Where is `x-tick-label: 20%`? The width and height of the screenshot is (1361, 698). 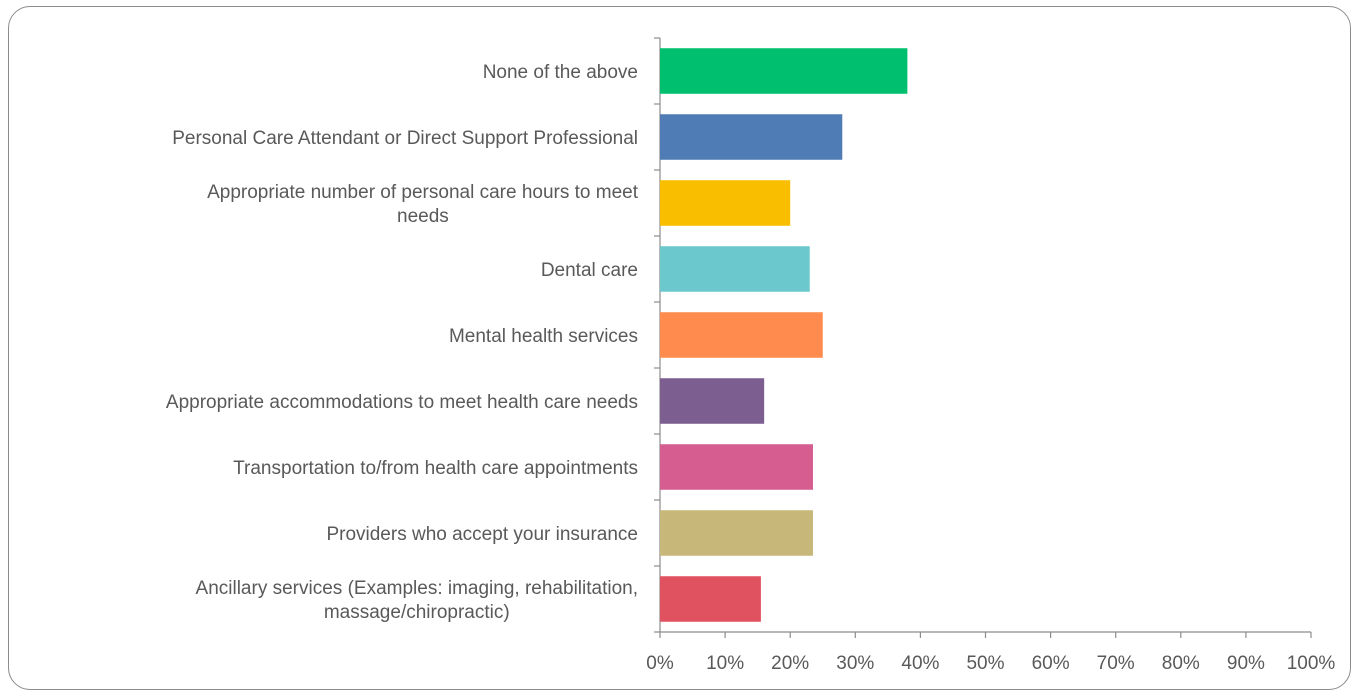 x-tick-label: 20% is located at coordinates (790, 663).